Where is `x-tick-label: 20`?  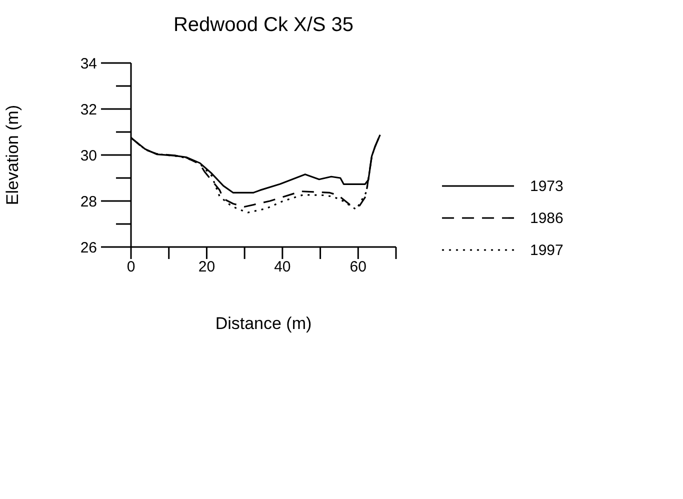 x-tick-label: 20 is located at coordinates (207, 267).